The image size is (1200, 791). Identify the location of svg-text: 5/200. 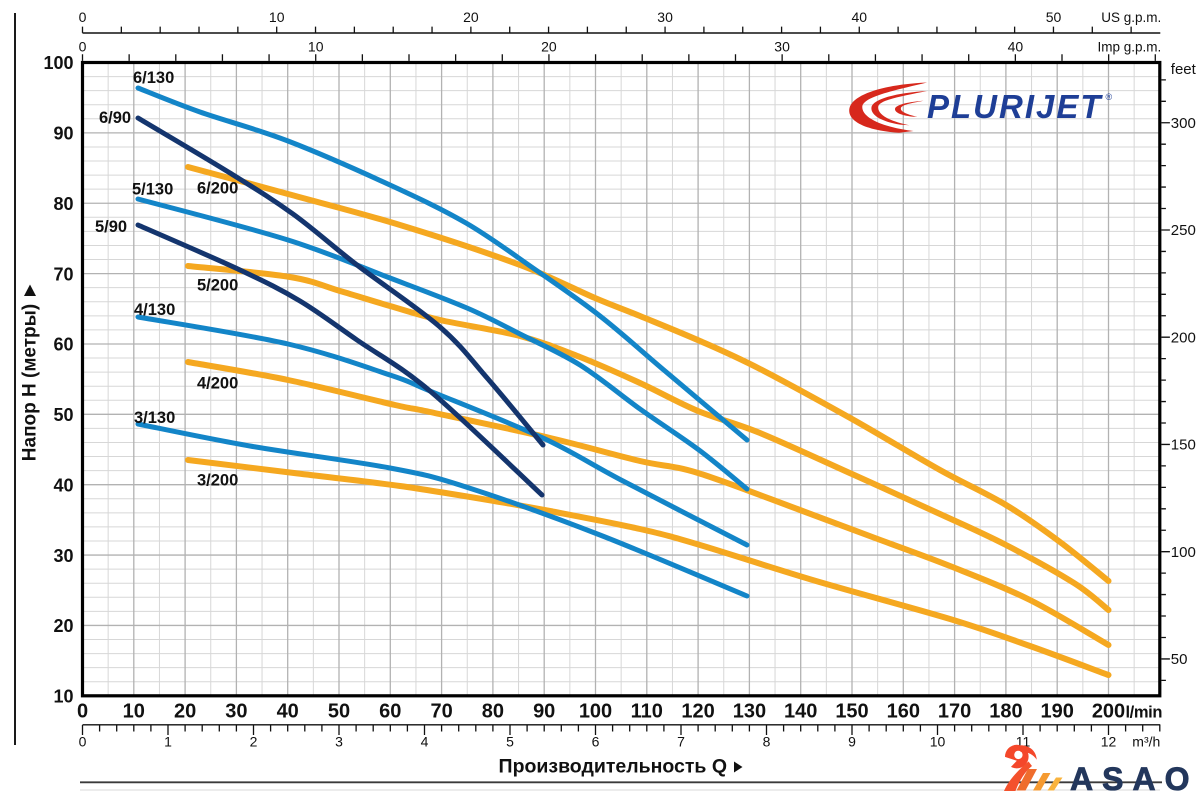
(217, 286).